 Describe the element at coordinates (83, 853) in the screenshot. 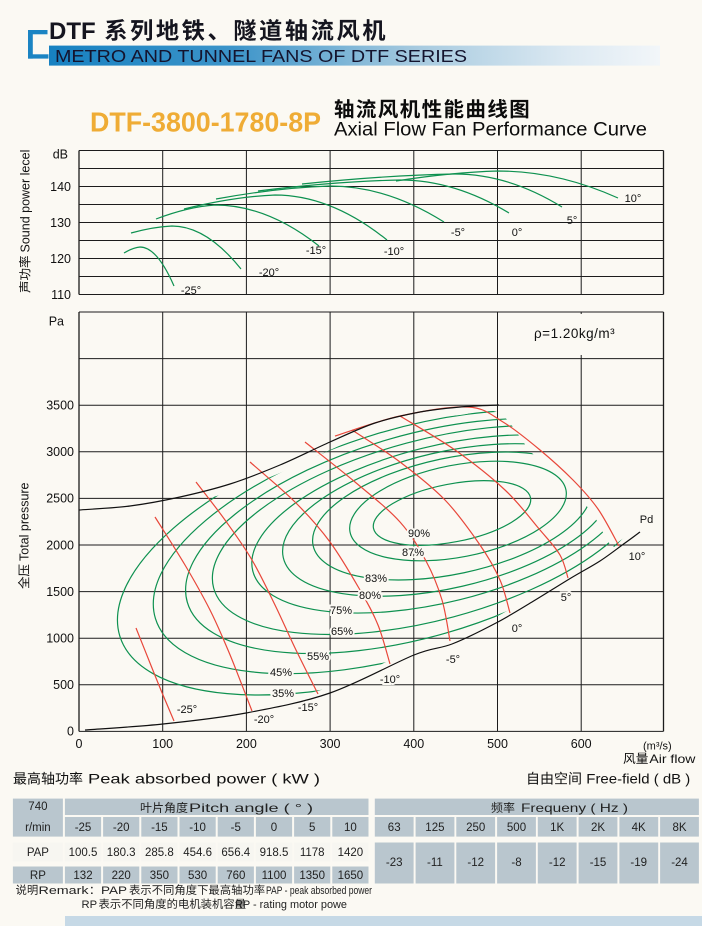

I see `svg-text: 100.5` at that location.